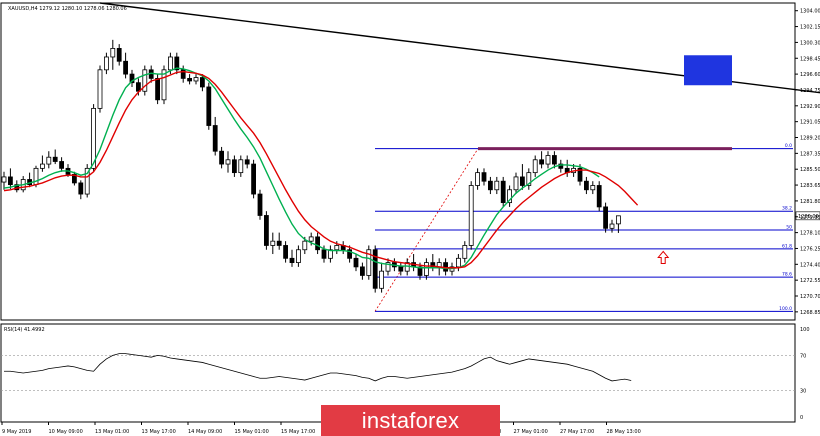 The width and height of the screenshot is (820, 436). Describe the element at coordinates (16, 432) in the screenshot. I see `time-axis-label: 9 May 2019` at that location.